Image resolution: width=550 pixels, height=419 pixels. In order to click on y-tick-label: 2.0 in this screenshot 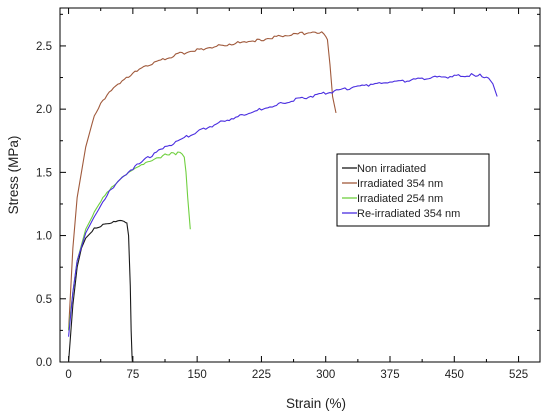, I will do `click(44, 110)`.